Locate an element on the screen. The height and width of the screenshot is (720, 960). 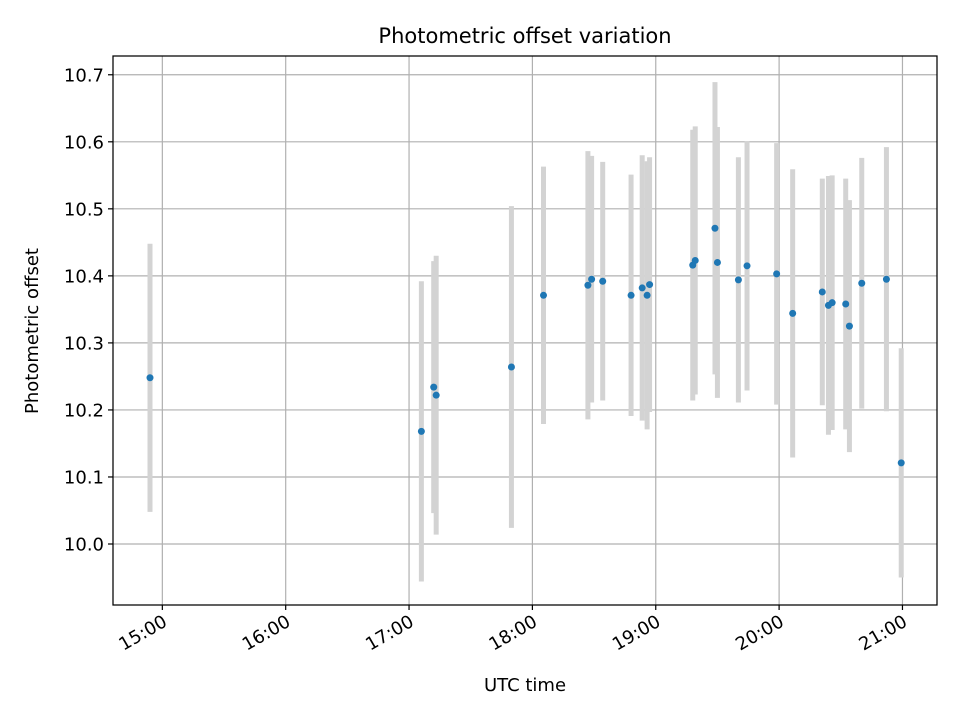
y-tick-label: 10.1 is located at coordinates (84, 477).